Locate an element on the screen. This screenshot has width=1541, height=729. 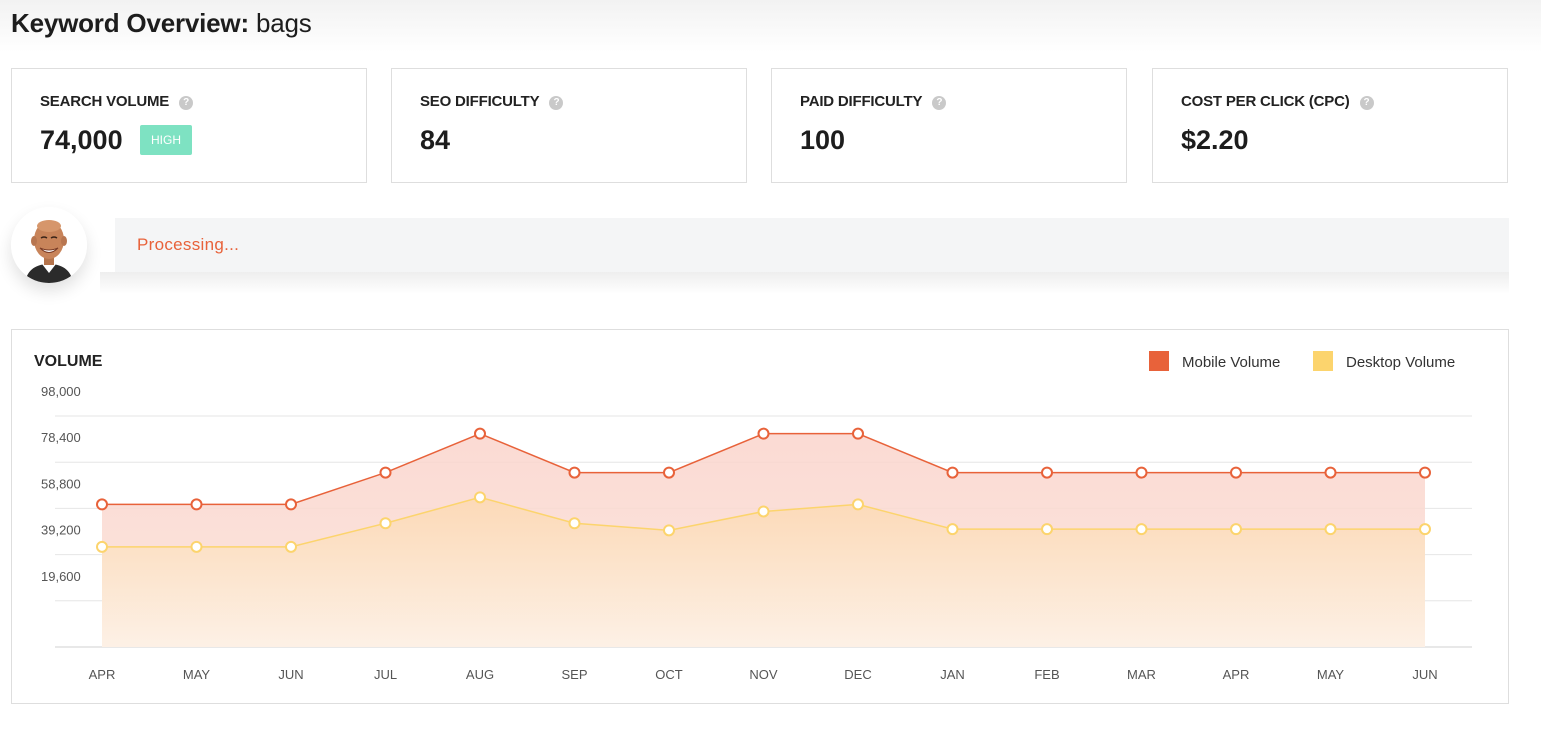
metric-label: SEO DIFFICULTY? is located at coordinates (492, 101).